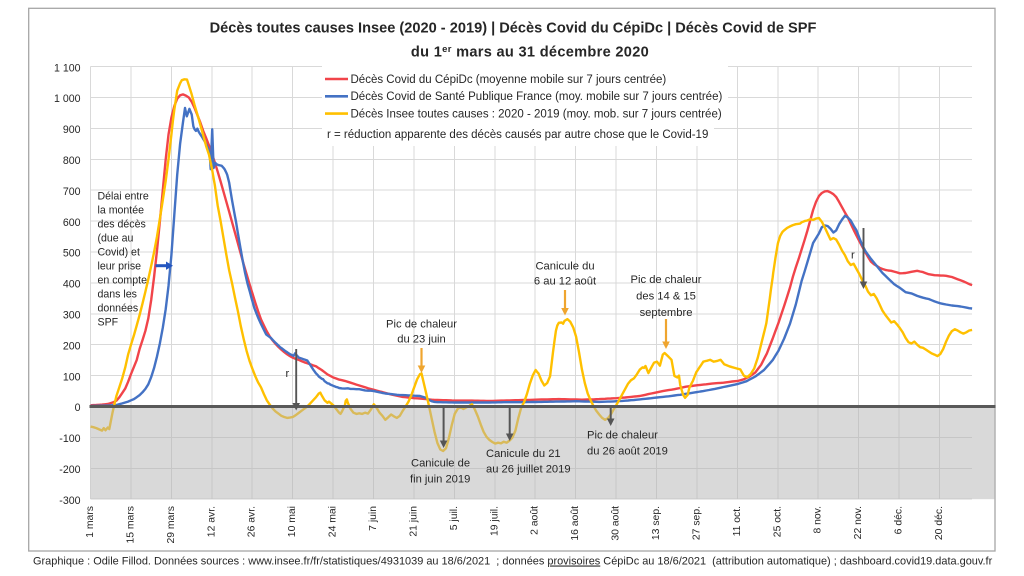  I want to click on svg-text: 6 déc., so click(899, 520).